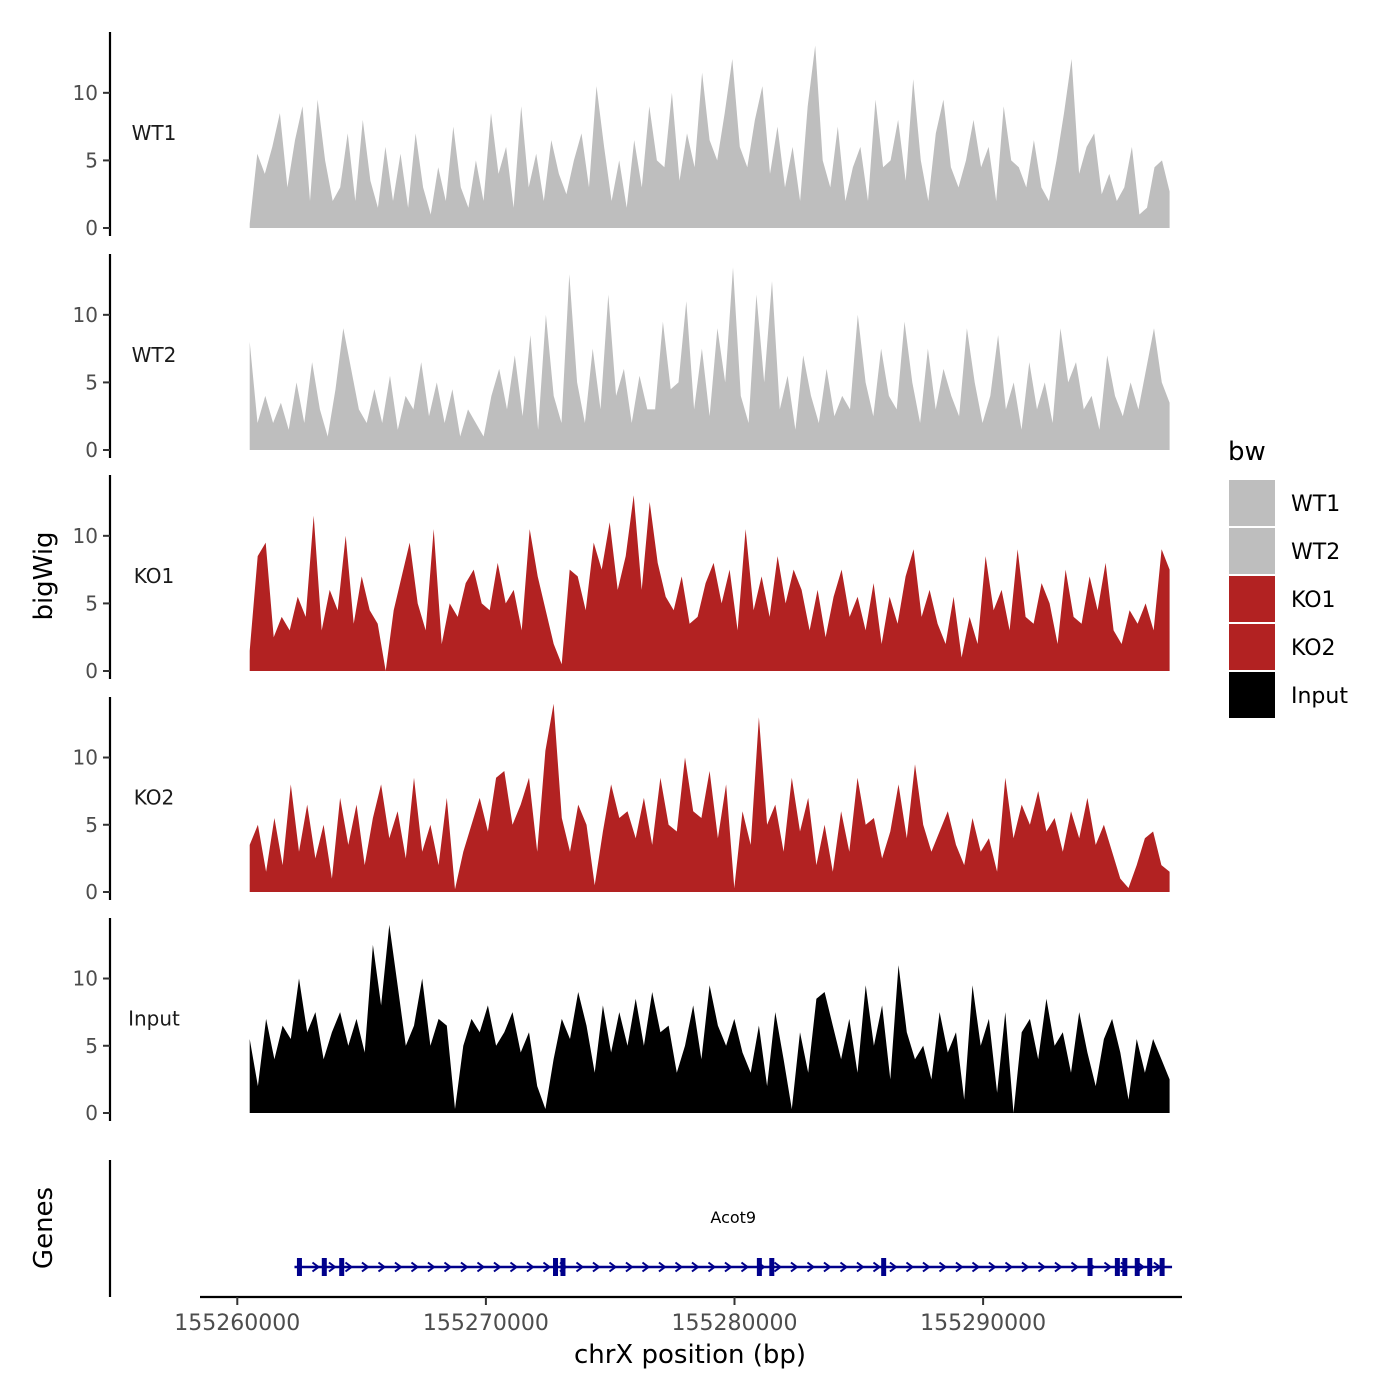  Describe the element at coordinates (709, 136) in the screenshot. I see `signal-area-wt1` at that location.